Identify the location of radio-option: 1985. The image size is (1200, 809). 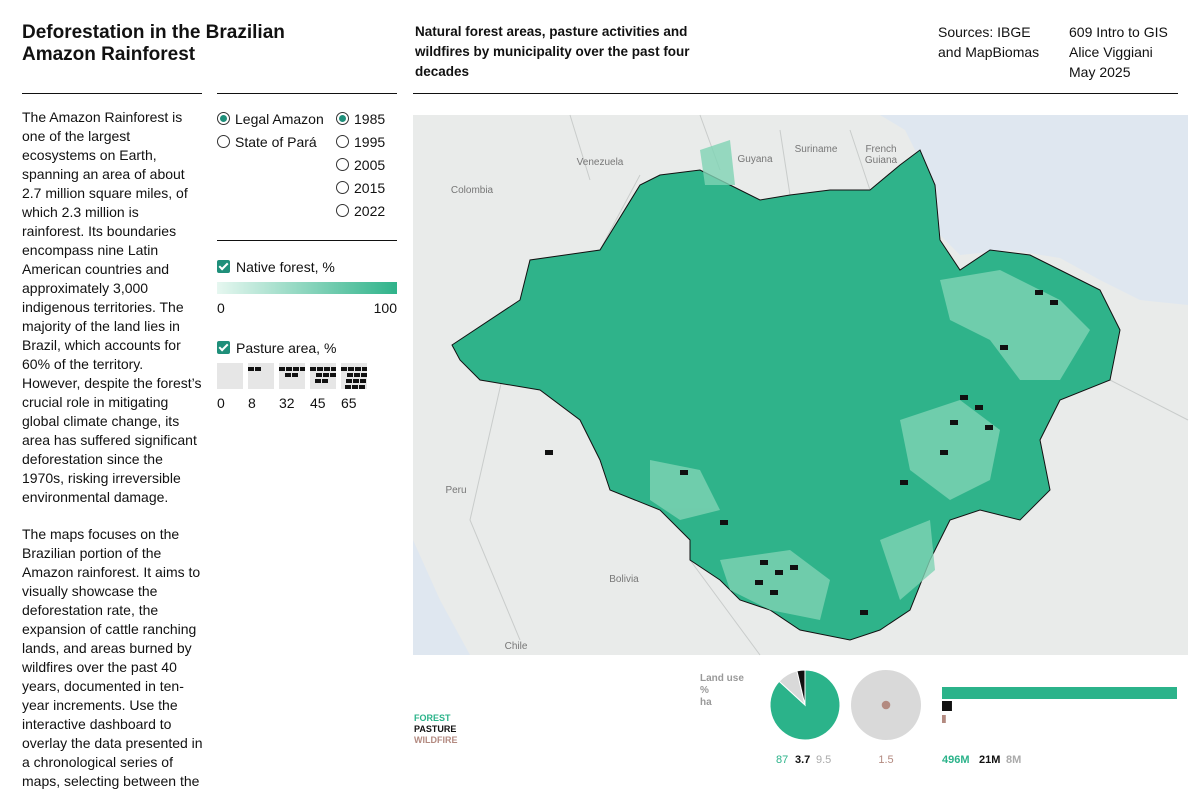
(366, 118).